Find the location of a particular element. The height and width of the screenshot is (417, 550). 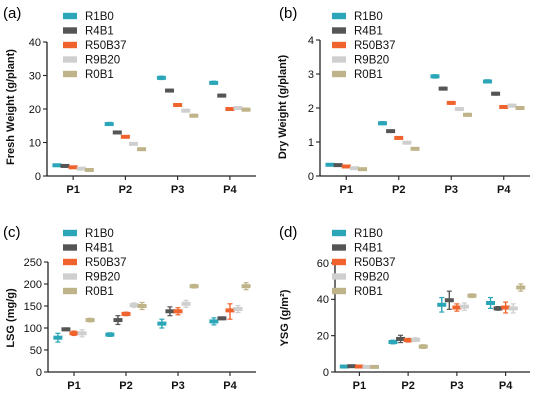

legend-entry: R50B37 is located at coordinates (375, 46).